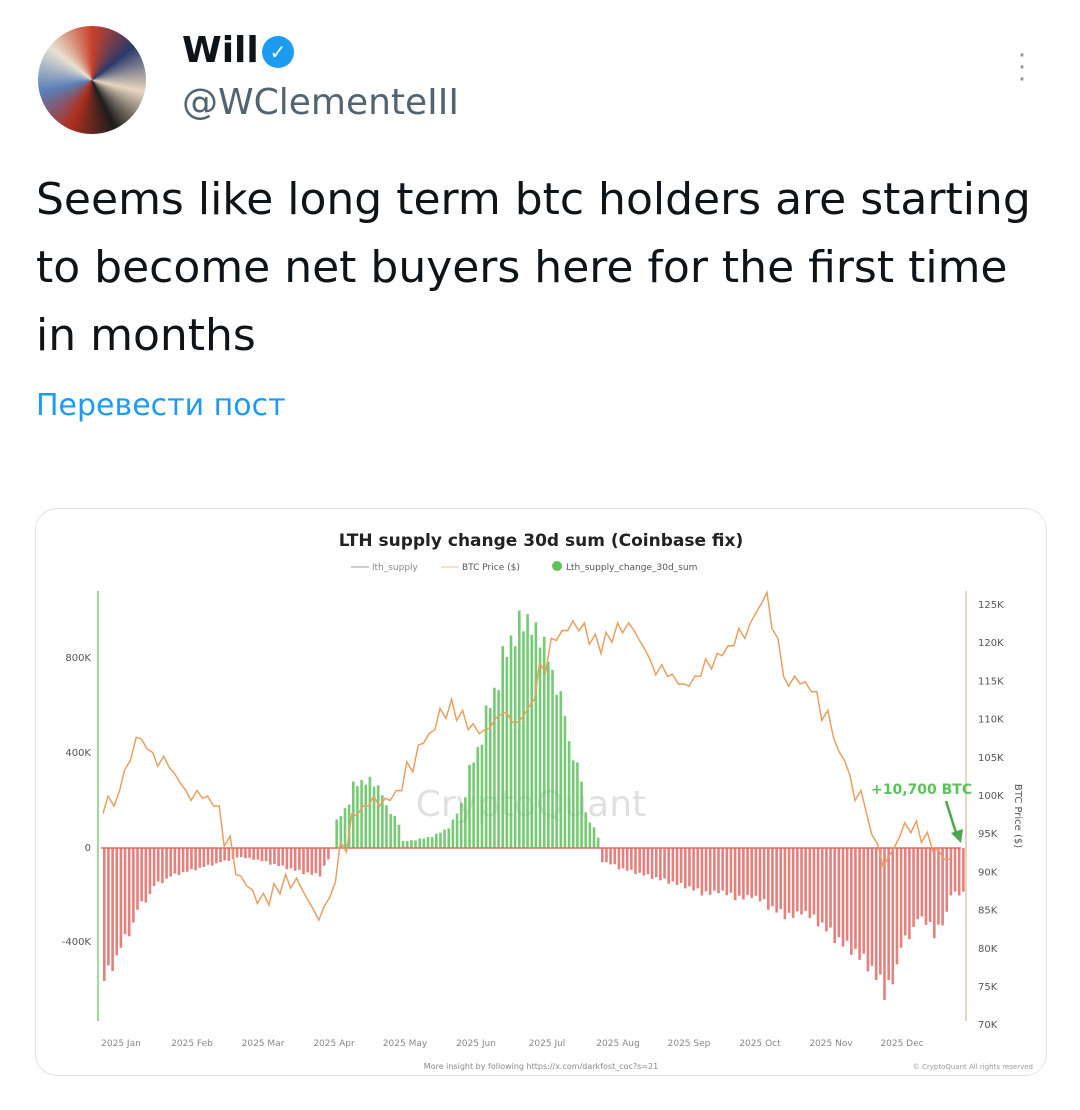  Describe the element at coordinates (121, 1044) in the screenshot. I see `x-tick: 2025 Jan` at that location.